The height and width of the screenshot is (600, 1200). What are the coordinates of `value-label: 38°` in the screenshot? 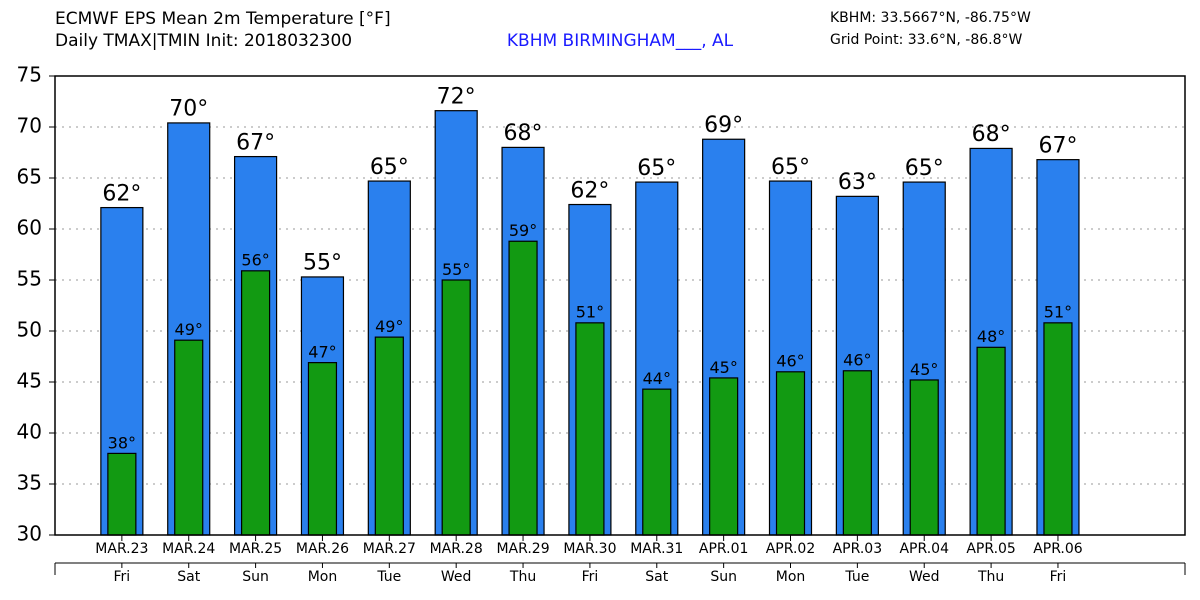 It's located at (122, 442).